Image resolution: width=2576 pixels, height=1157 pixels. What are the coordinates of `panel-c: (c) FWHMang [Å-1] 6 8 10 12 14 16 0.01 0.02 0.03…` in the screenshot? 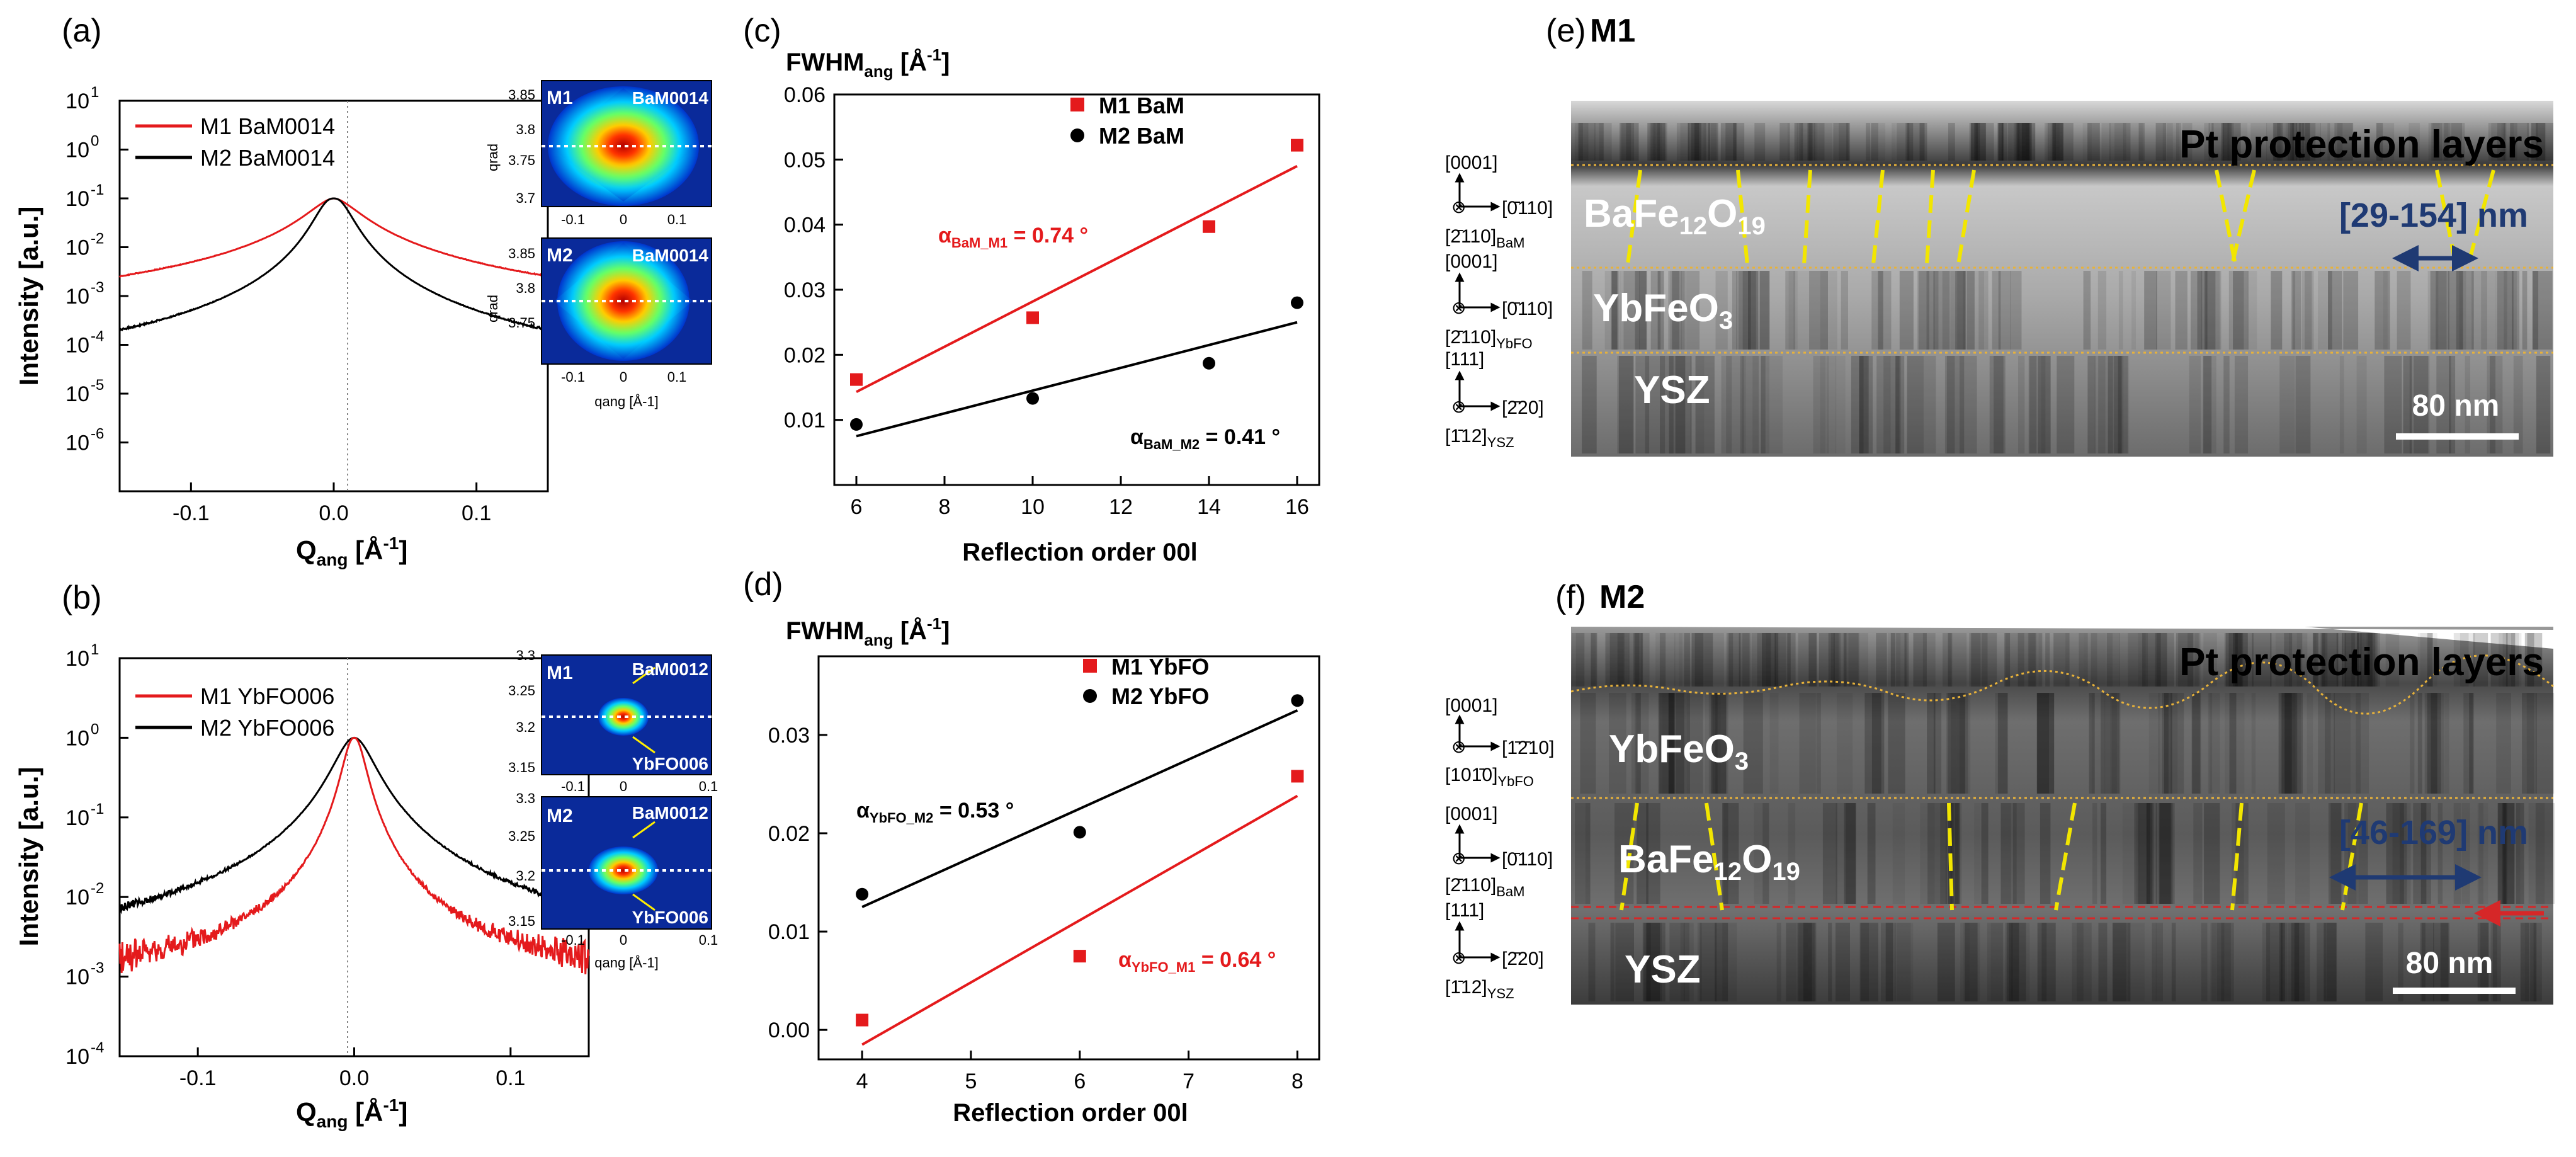 It's located at (1031, 289).